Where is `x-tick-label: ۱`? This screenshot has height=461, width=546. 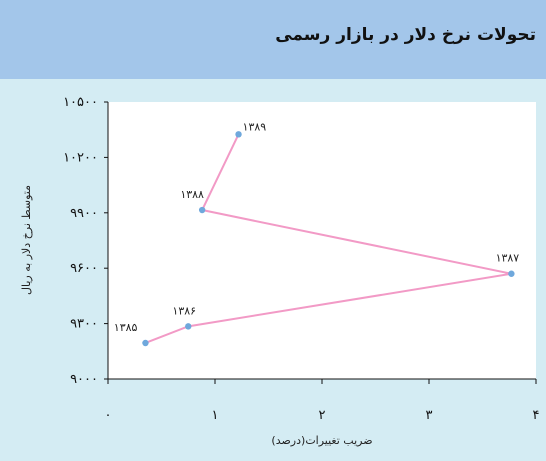
x-tick-label: ۱ is located at coordinates (215, 415).